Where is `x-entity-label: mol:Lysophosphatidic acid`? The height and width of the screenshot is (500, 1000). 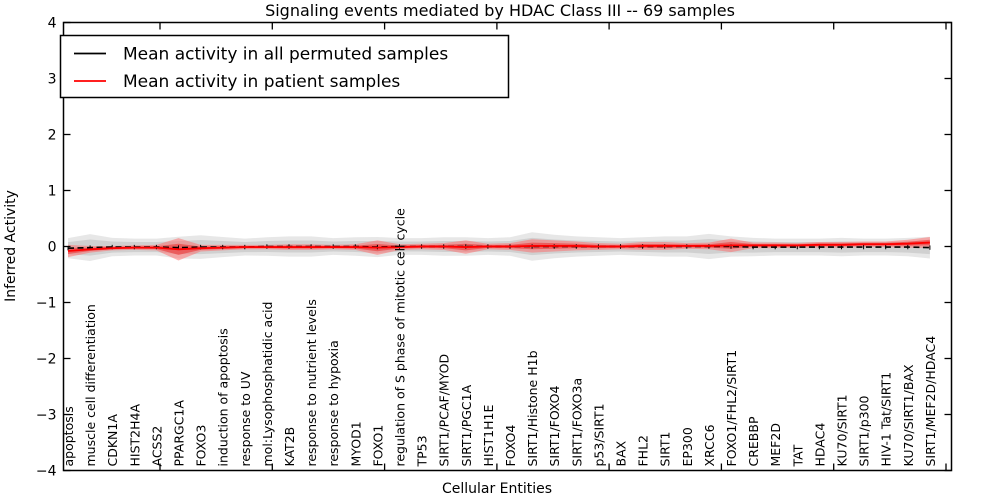
x-entity-label: mol:Lysophosphatidic acid is located at coordinates (267, 384).